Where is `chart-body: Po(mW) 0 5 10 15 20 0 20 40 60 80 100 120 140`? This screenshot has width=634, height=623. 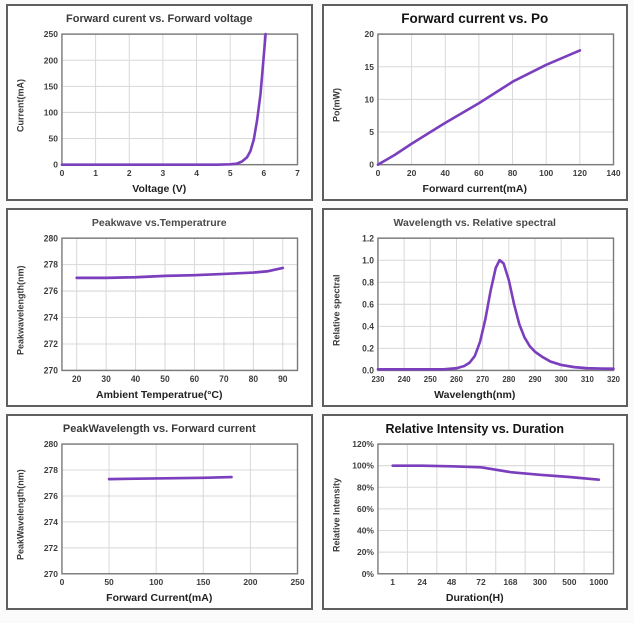
chart-body: Po(mW) 0 5 10 15 20 0 20 40 60 80 100 120 140 is located at coordinates (475, 105).